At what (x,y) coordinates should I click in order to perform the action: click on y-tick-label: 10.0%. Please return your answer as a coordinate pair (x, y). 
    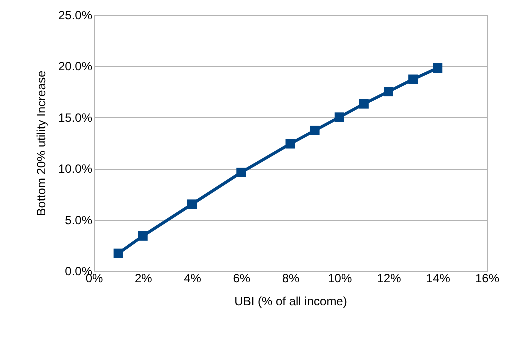
    Looking at the image, I should click on (75, 169).